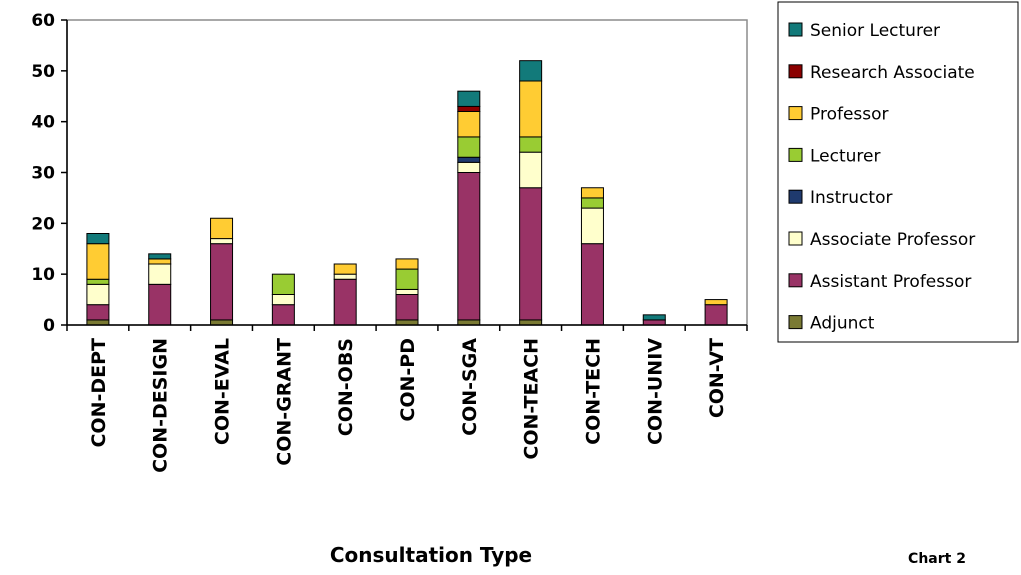 This screenshot has height=575, width=1021. Describe the element at coordinates (284, 402) in the screenshot. I see `x-tick-label: CON-GRANT` at that location.